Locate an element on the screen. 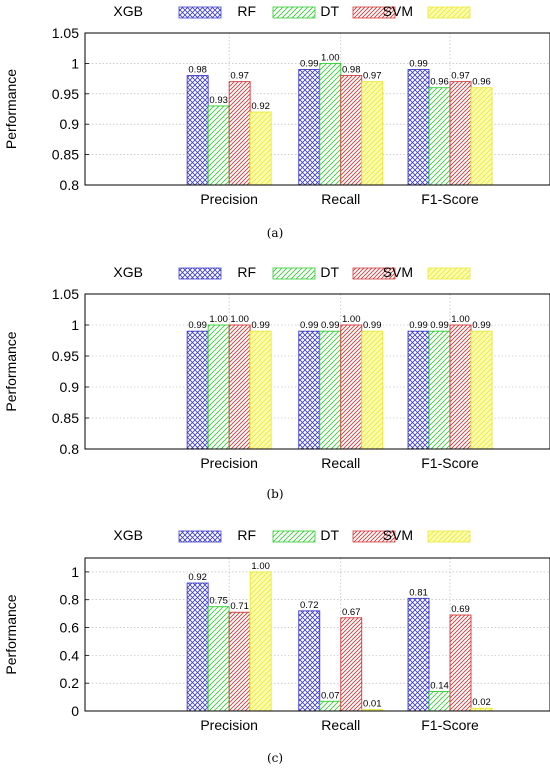  data-label: 0.92 is located at coordinates (260, 106).